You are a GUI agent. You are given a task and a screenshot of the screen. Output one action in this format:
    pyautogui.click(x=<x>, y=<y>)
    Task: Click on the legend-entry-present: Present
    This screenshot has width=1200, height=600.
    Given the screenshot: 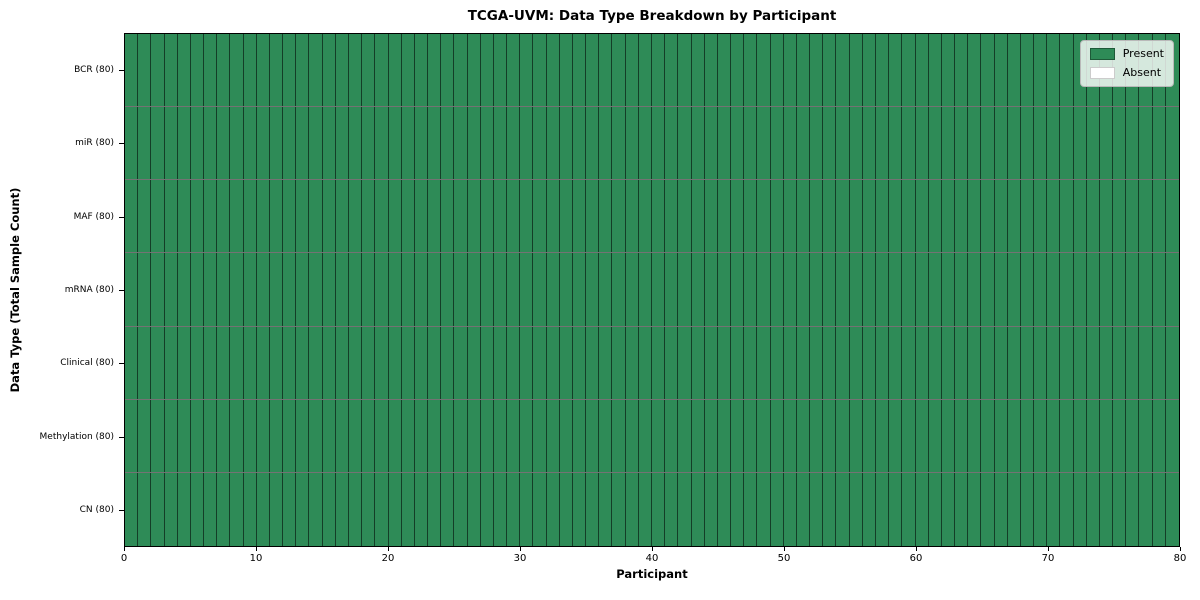 What is the action you would take?
    pyautogui.click(x=1126, y=54)
    